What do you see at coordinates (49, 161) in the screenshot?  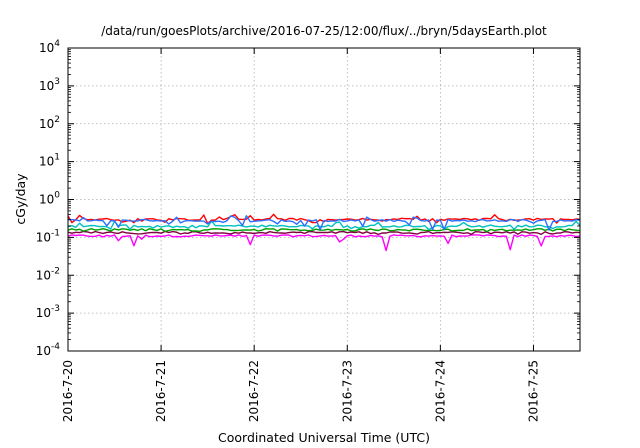 I see `y-tick-label: 10¹` at bounding box center [49, 161].